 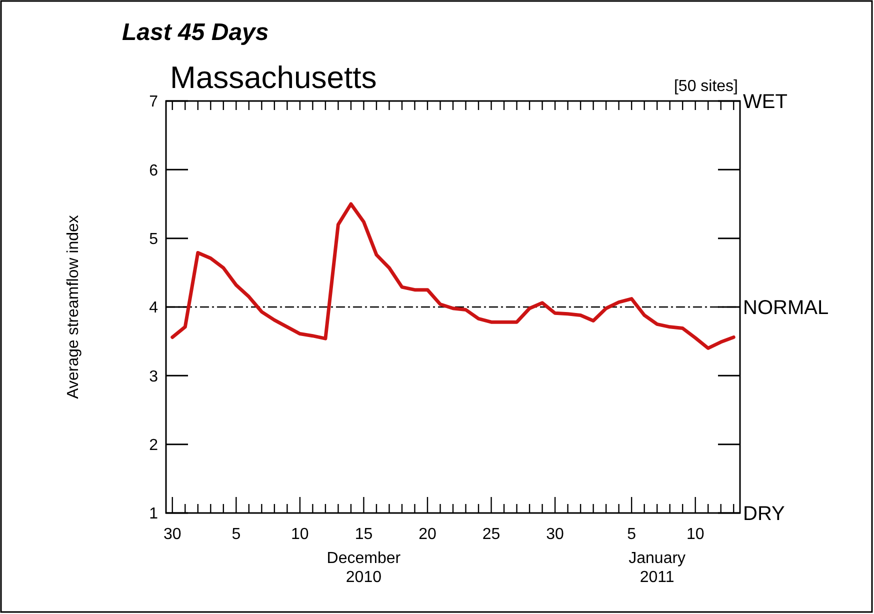 What do you see at coordinates (765, 102) in the screenshot?
I see `text: WET` at bounding box center [765, 102].